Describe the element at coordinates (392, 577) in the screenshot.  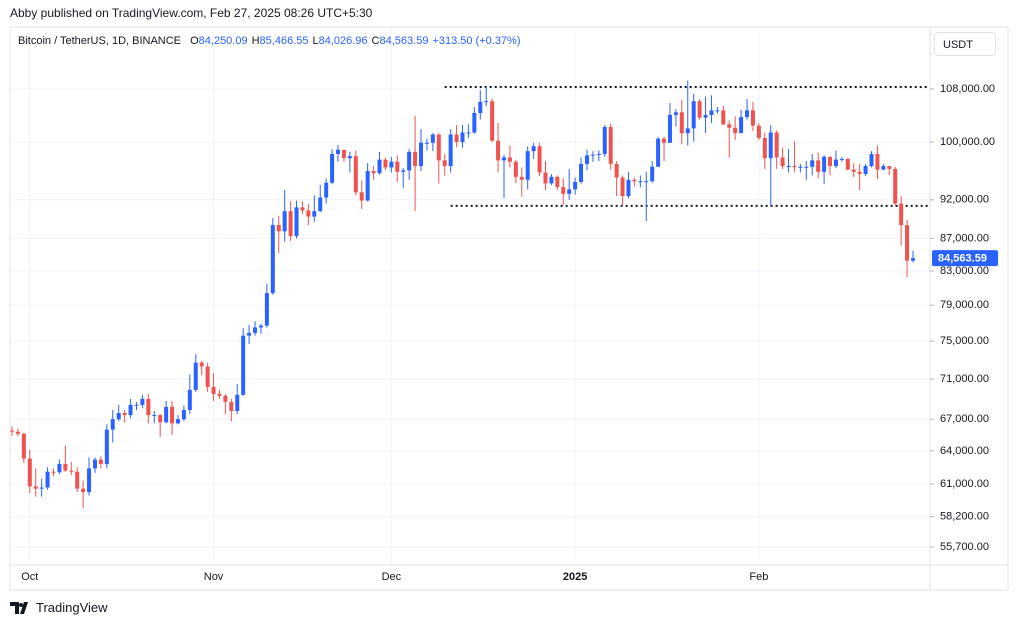
I see `x-tick-label: Dec` at that location.